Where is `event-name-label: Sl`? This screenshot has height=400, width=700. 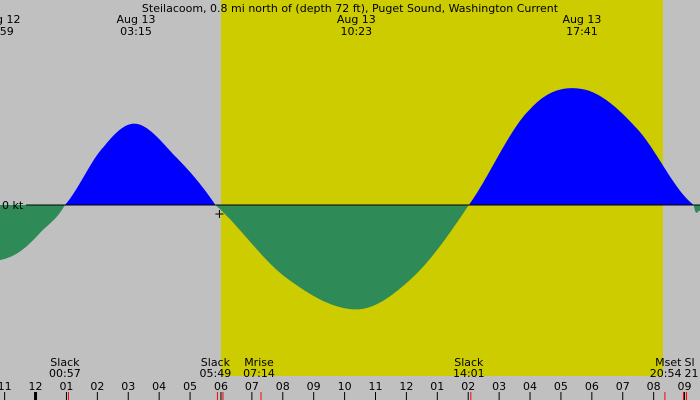 event-name-label: Sl is located at coordinates (690, 362).